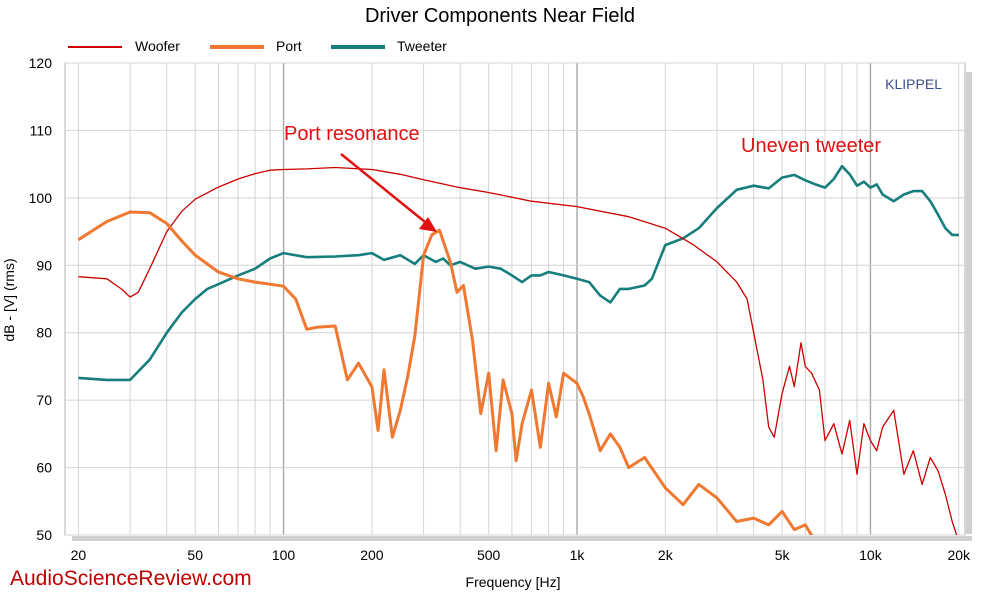 The width and height of the screenshot is (1000, 600). What do you see at coordinates (284, 555) in the screenshot?
I see `x-tick-label: 100` at bounding box center [284, 555].